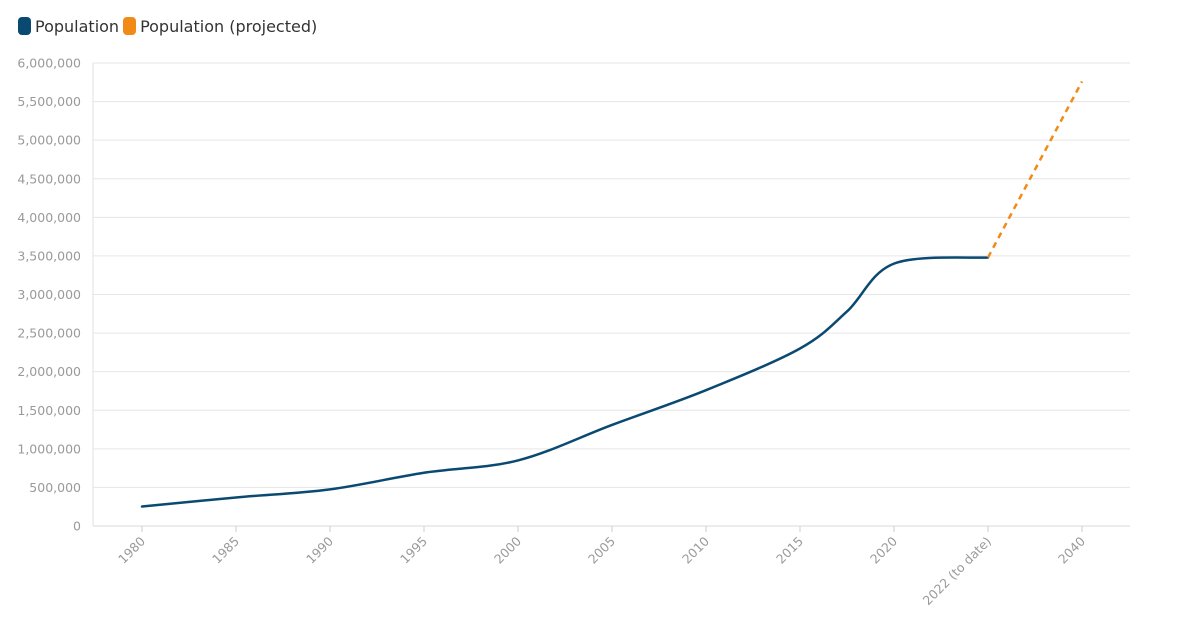 Image resolution: width=1190 pixels, height=629 pixels. What do you see at coordinates (49, 140) in the screenshot?
I see `y-tick-label: 5,000,000` at bounding box center [49, 140].